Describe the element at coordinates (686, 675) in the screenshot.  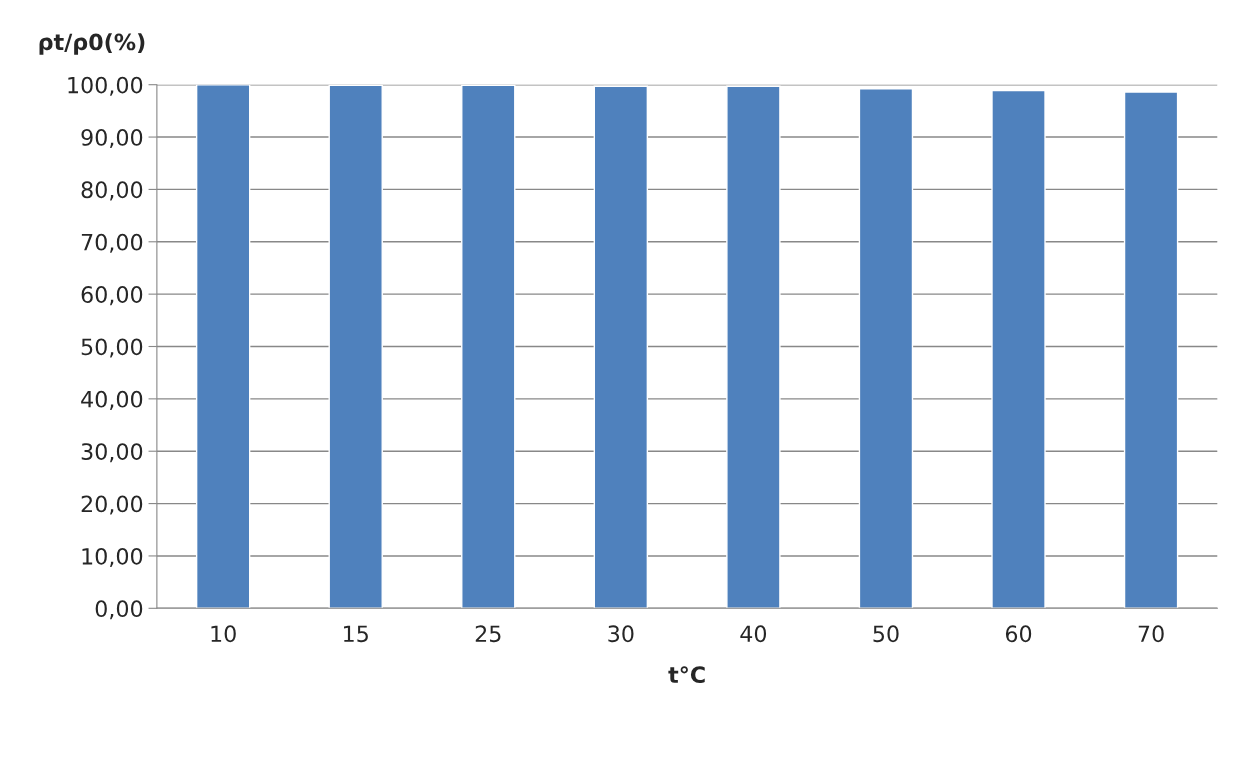
I see `x-axis-title: t°C` at that location.